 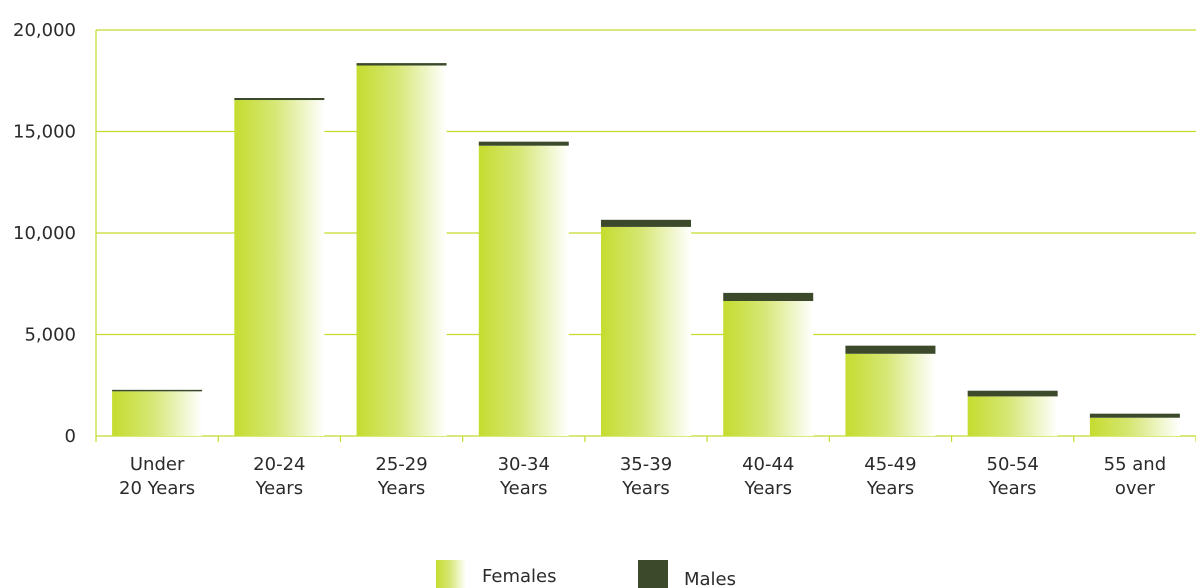 I want to click on x-tick-label: 40-44 Years, so click(x=768, y=476).